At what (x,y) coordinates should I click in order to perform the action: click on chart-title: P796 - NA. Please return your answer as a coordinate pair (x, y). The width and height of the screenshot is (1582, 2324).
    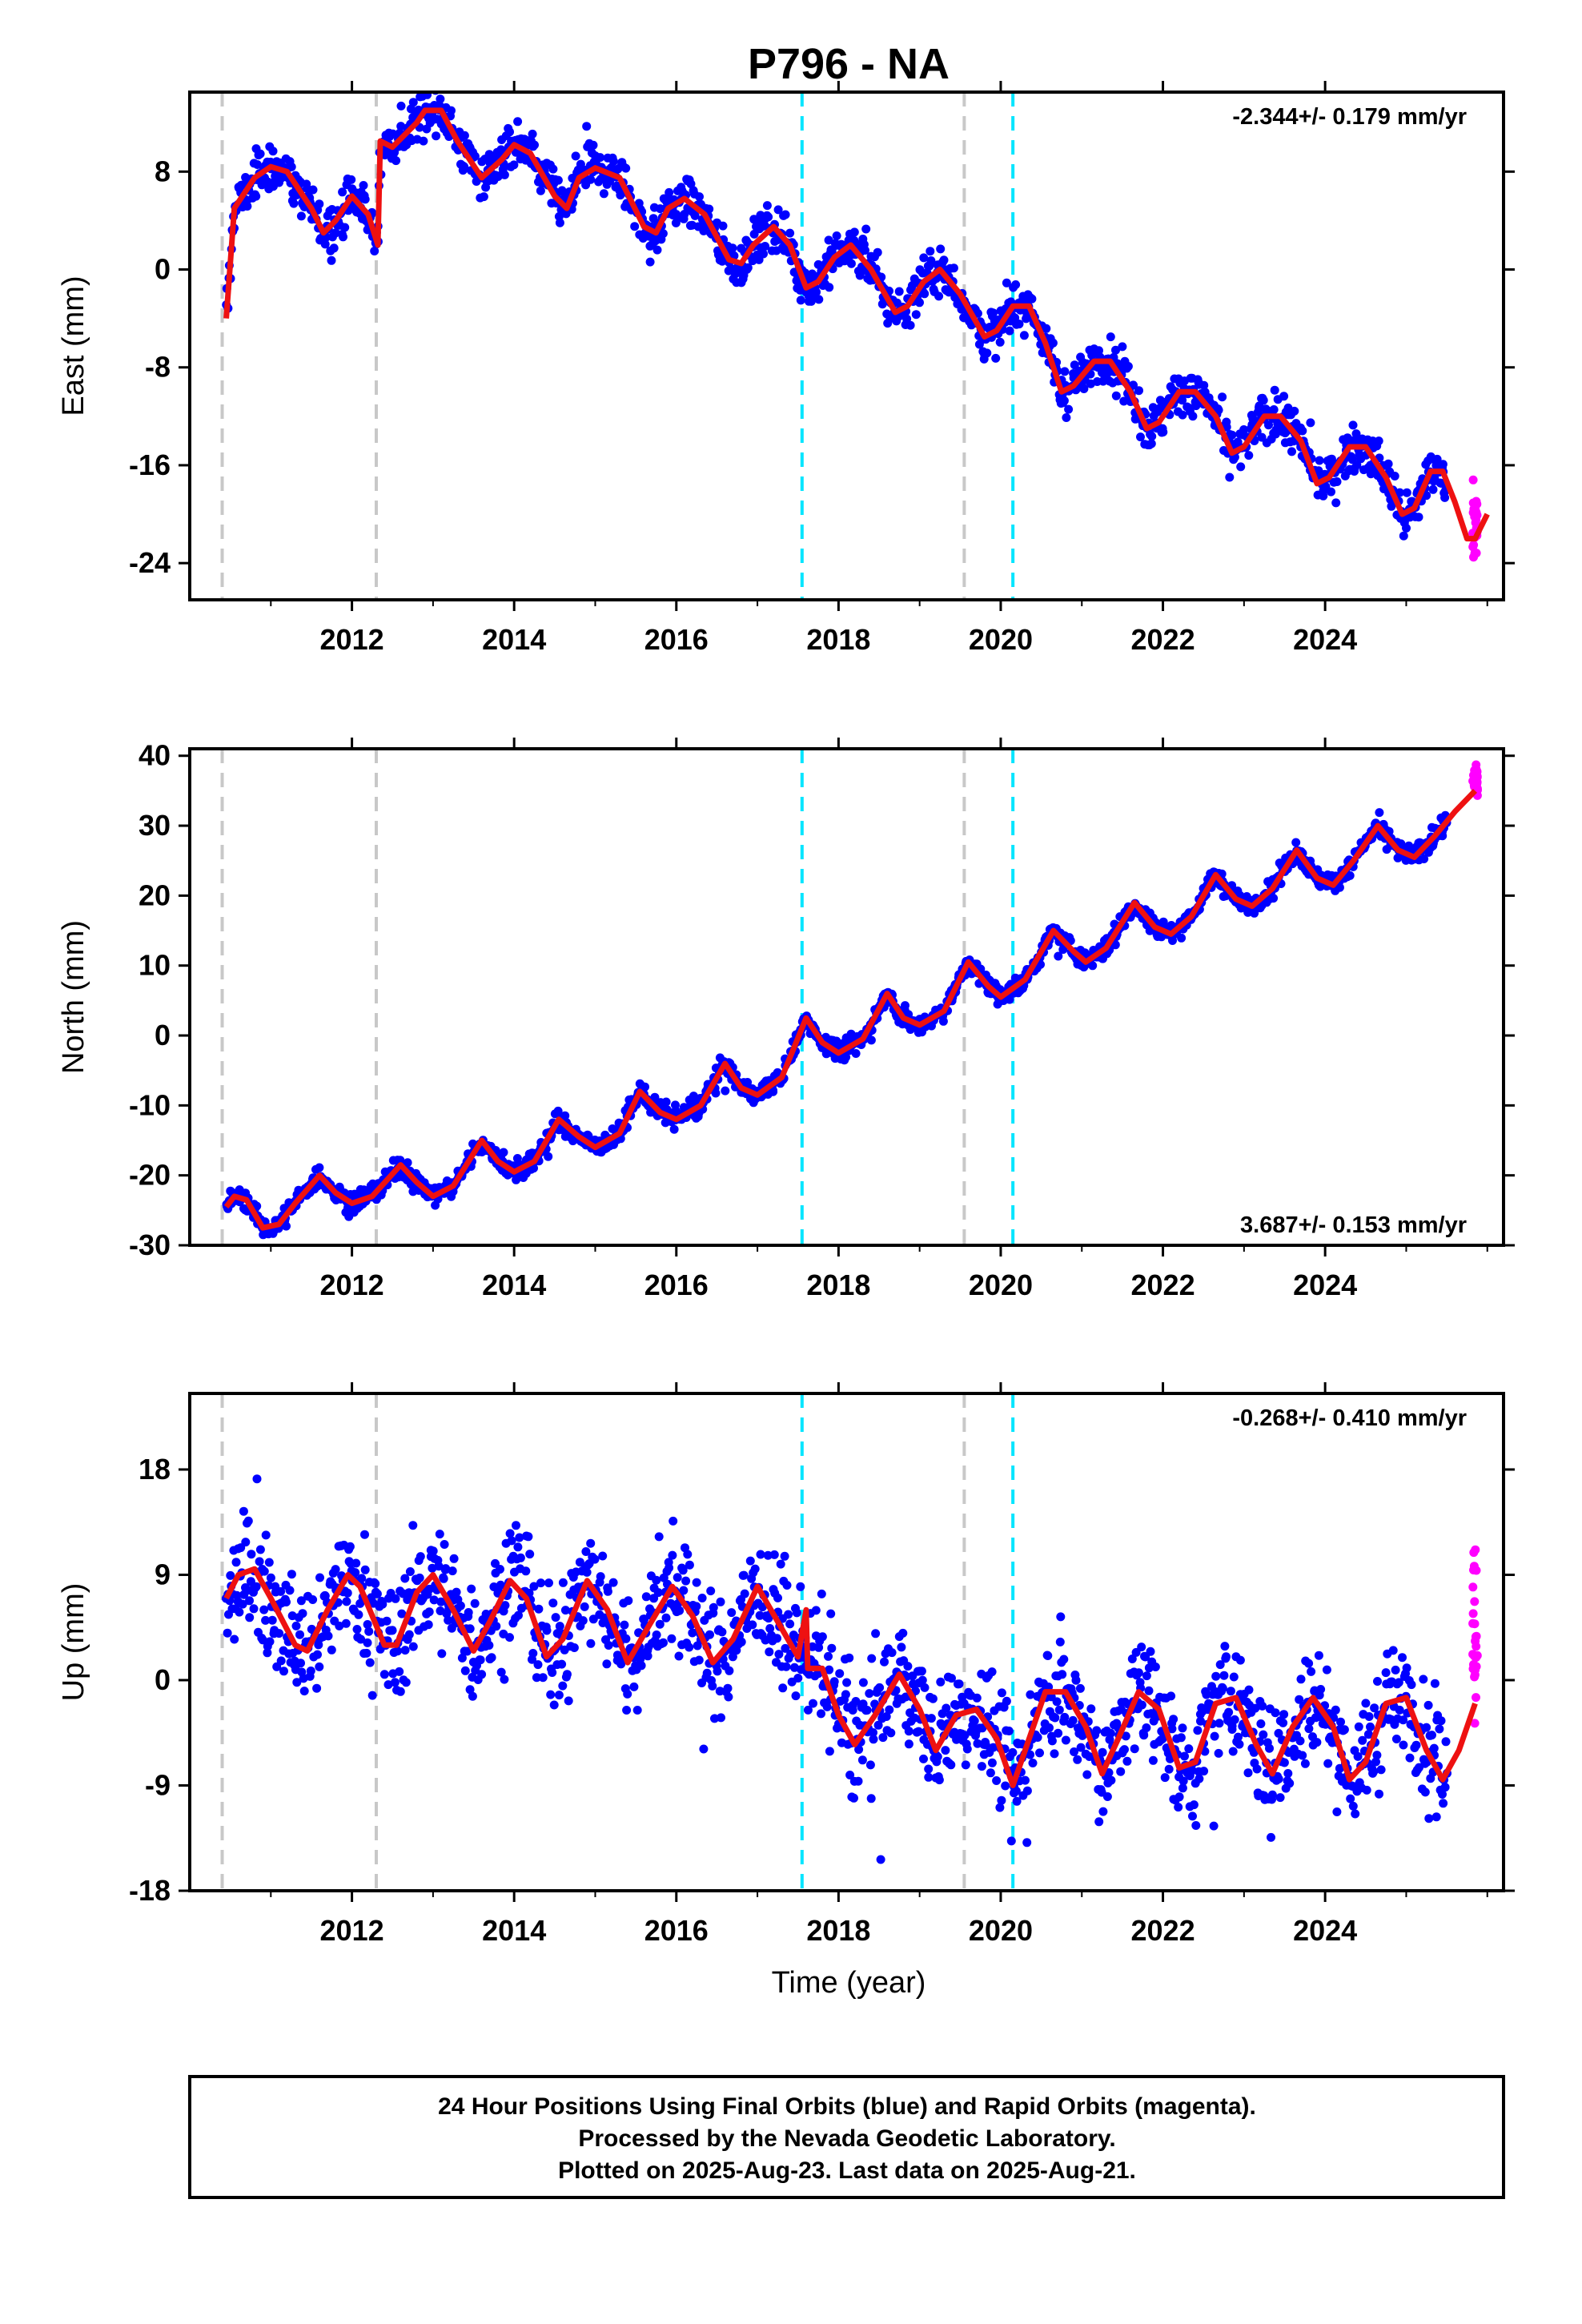
    Looking at the image, I should click on (849, 64).